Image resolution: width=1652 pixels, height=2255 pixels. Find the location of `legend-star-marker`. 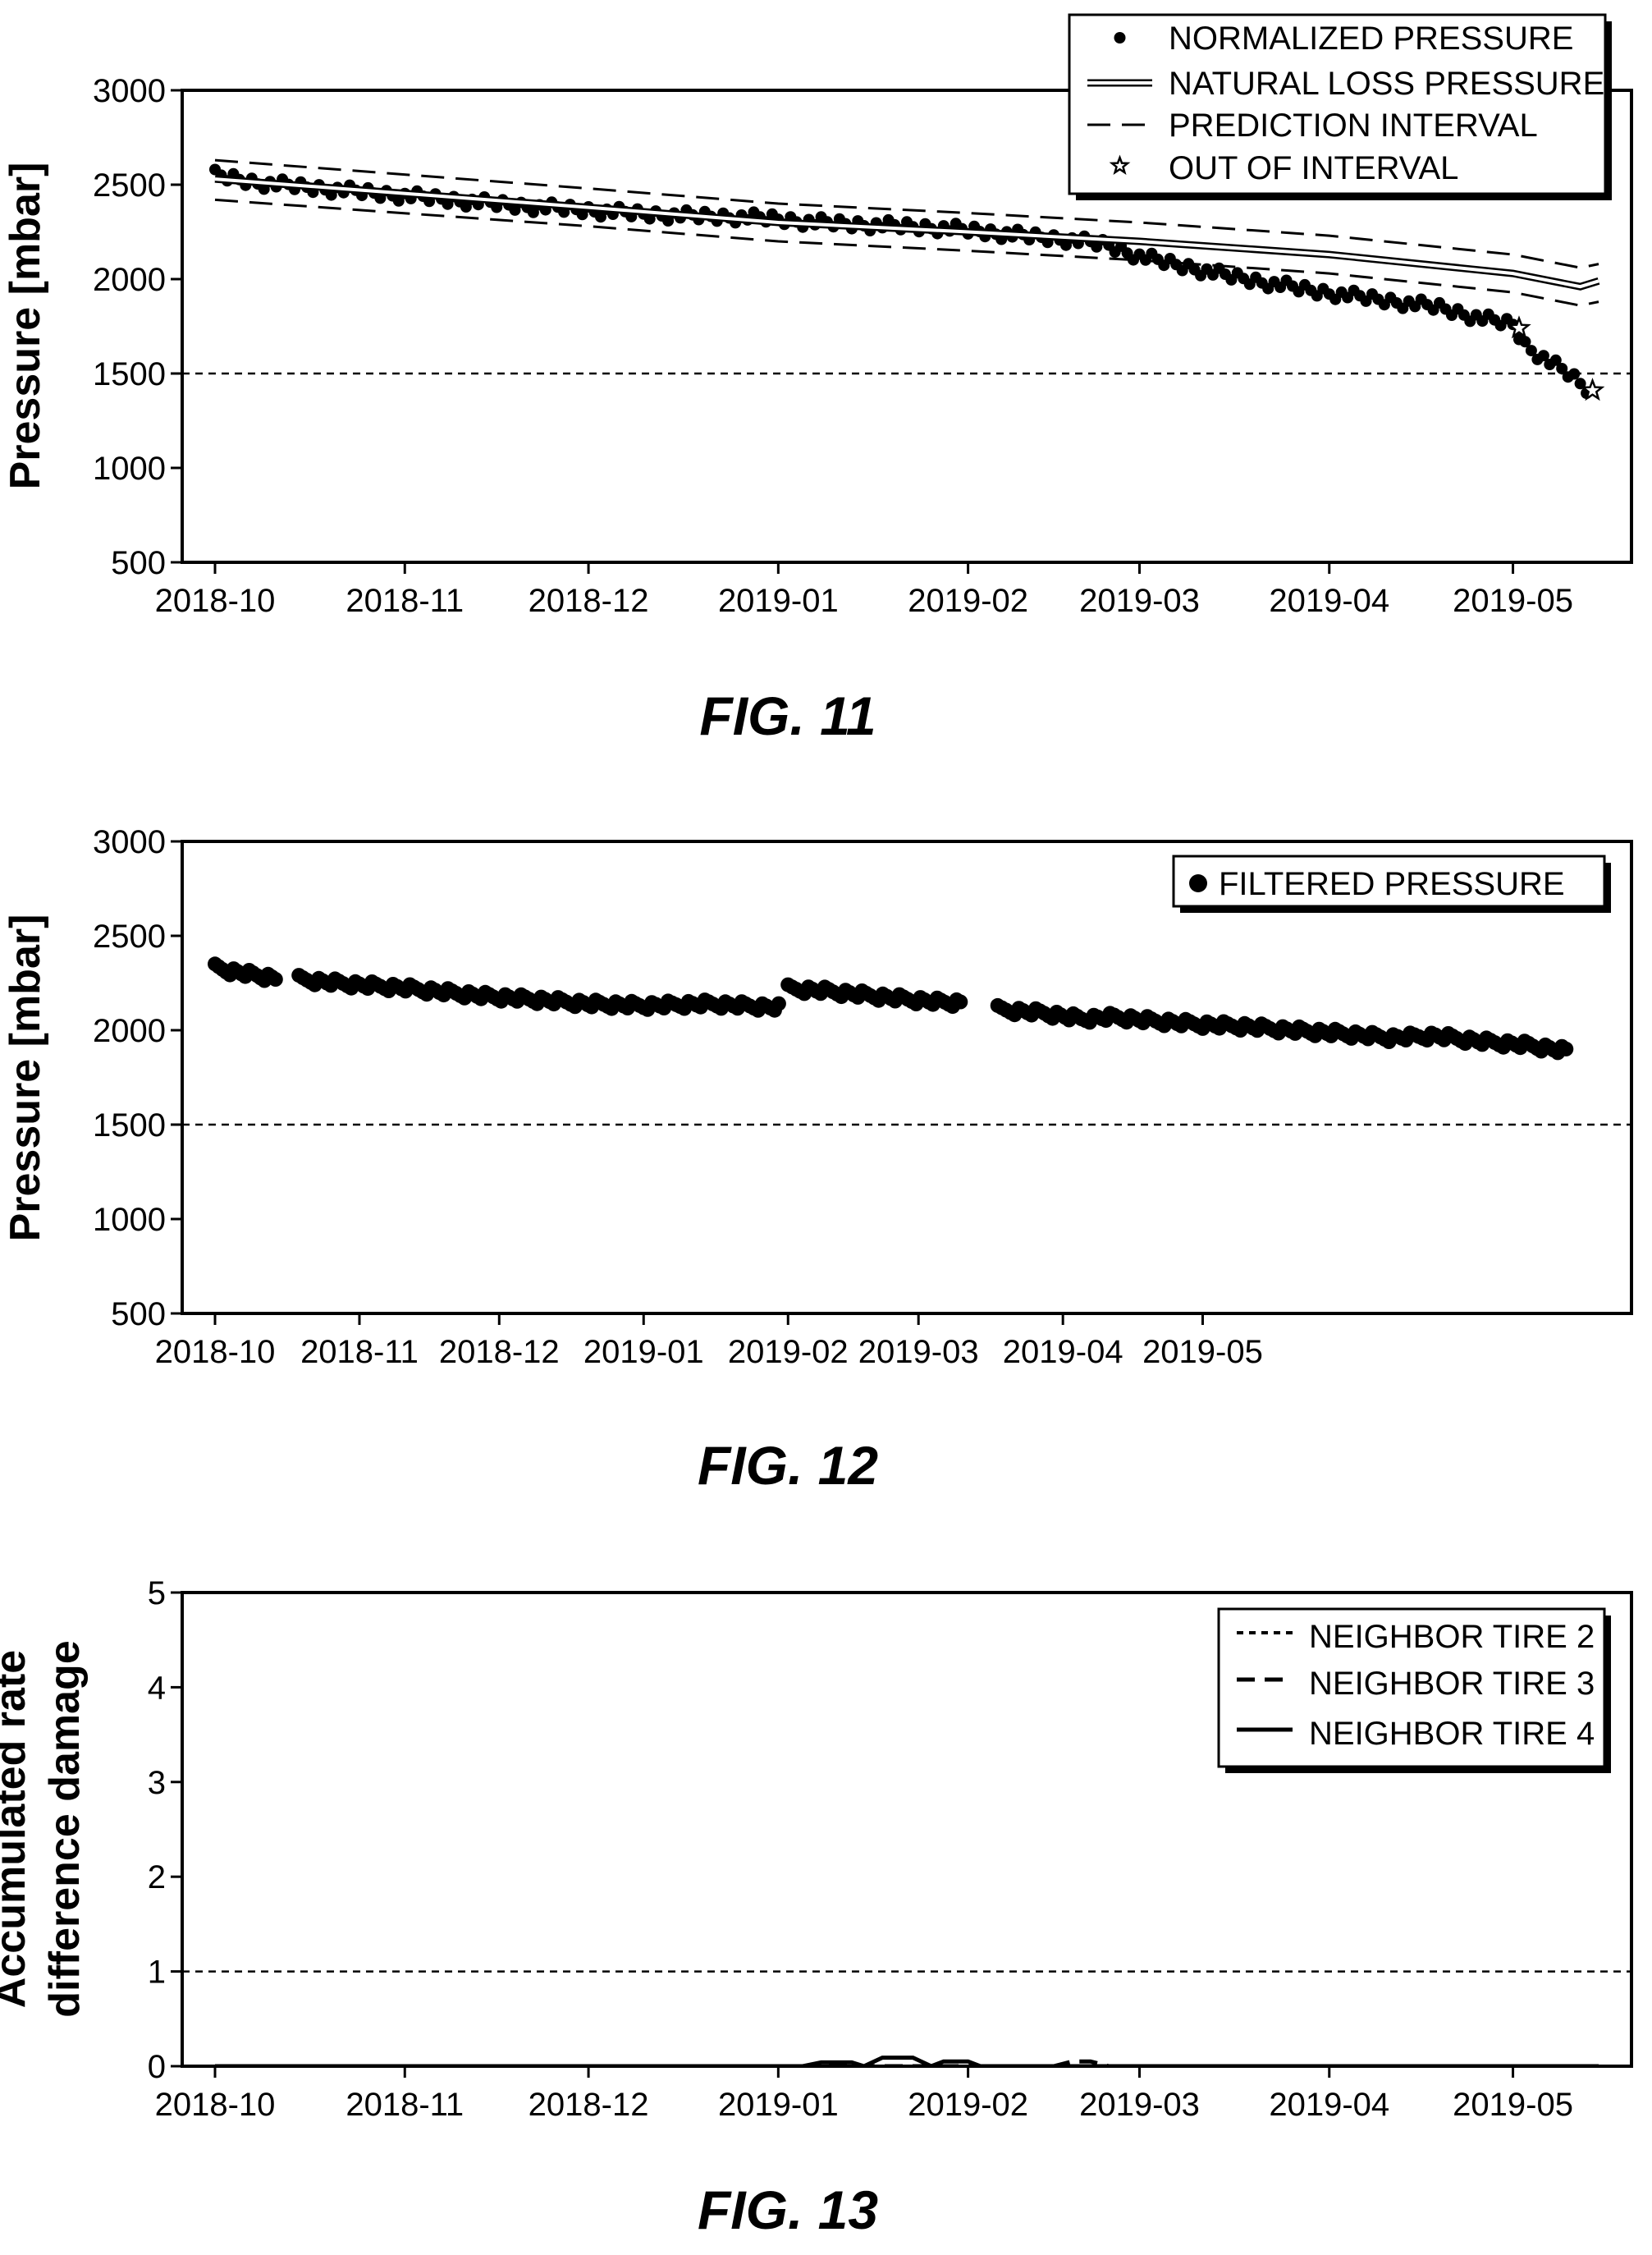

legend-star-marker is located at coordinates (1120, 165).